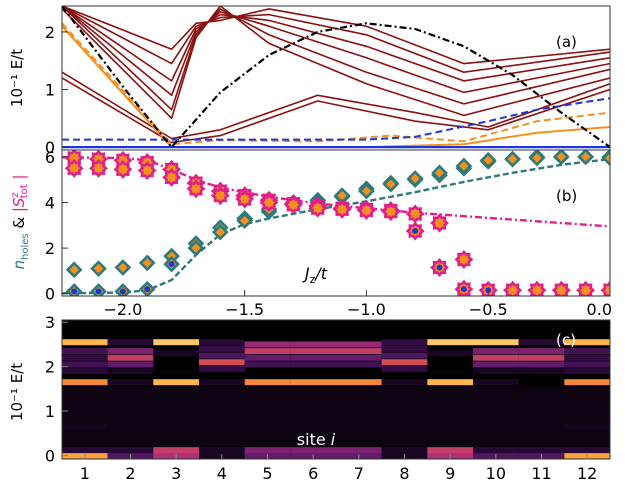  Describe the element at coordinates (541, 473) in the screenshot. I see `panel-c-xtick-label: 11` at that location.